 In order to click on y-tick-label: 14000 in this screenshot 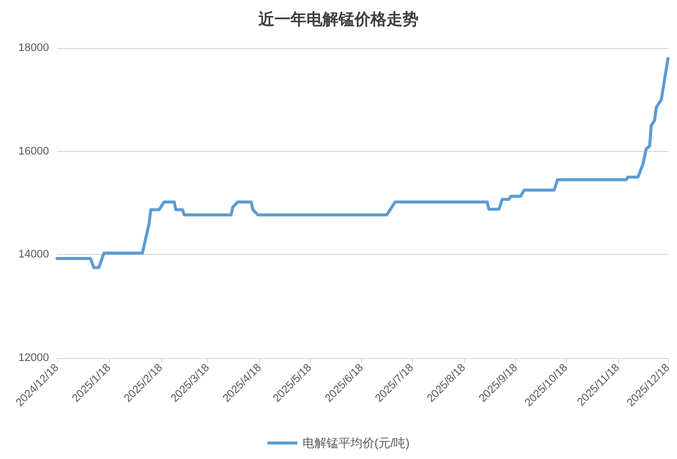, I will do `click(33, 254)`.